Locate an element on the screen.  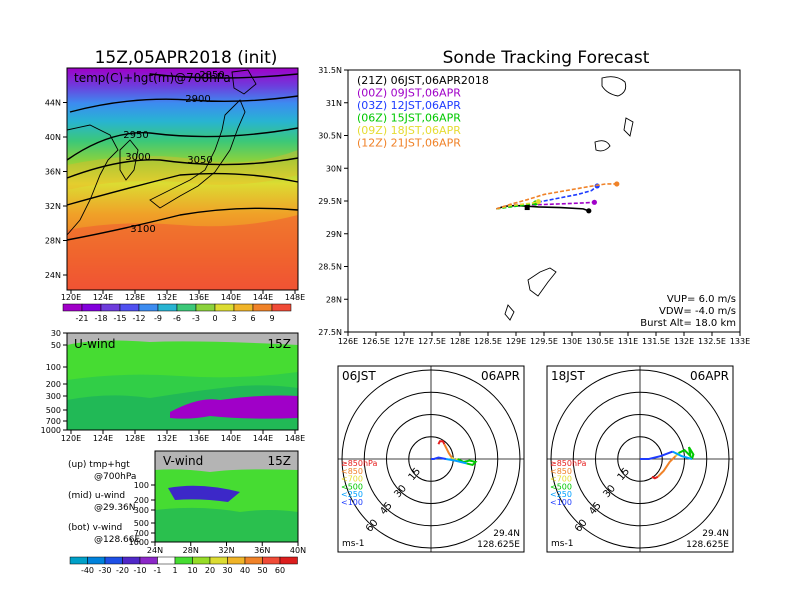
u-wind-time: 15Z is located at coordinates (280, 344).